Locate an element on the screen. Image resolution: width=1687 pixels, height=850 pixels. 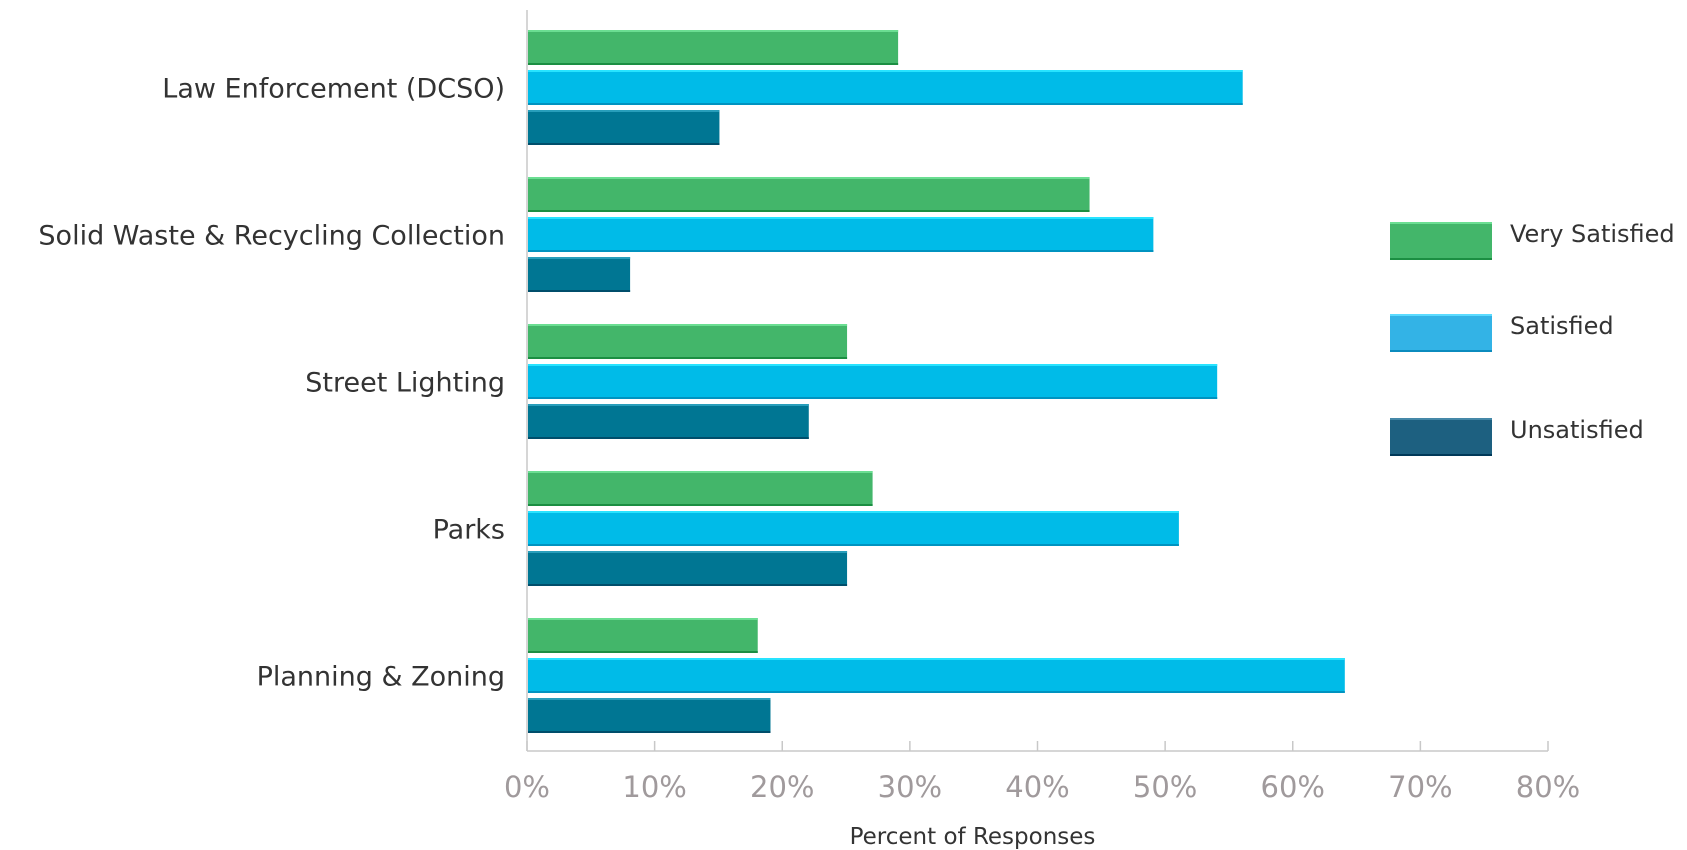
x-axis-title: Percent of Responses is located at coordinates (973, 837).